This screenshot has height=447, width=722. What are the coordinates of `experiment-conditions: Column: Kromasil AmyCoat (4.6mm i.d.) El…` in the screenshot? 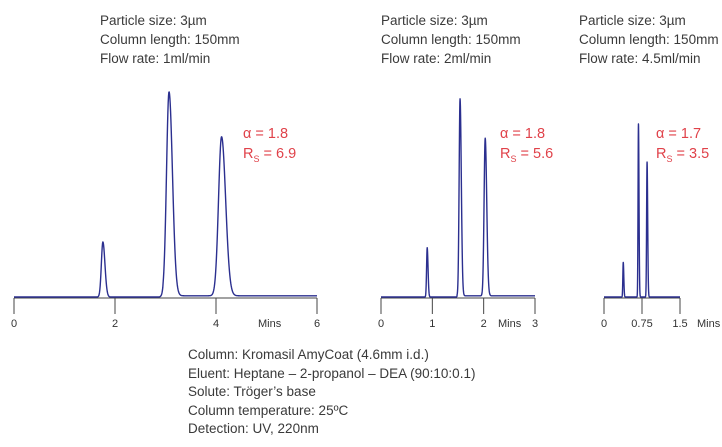 It's located at (331, 392).